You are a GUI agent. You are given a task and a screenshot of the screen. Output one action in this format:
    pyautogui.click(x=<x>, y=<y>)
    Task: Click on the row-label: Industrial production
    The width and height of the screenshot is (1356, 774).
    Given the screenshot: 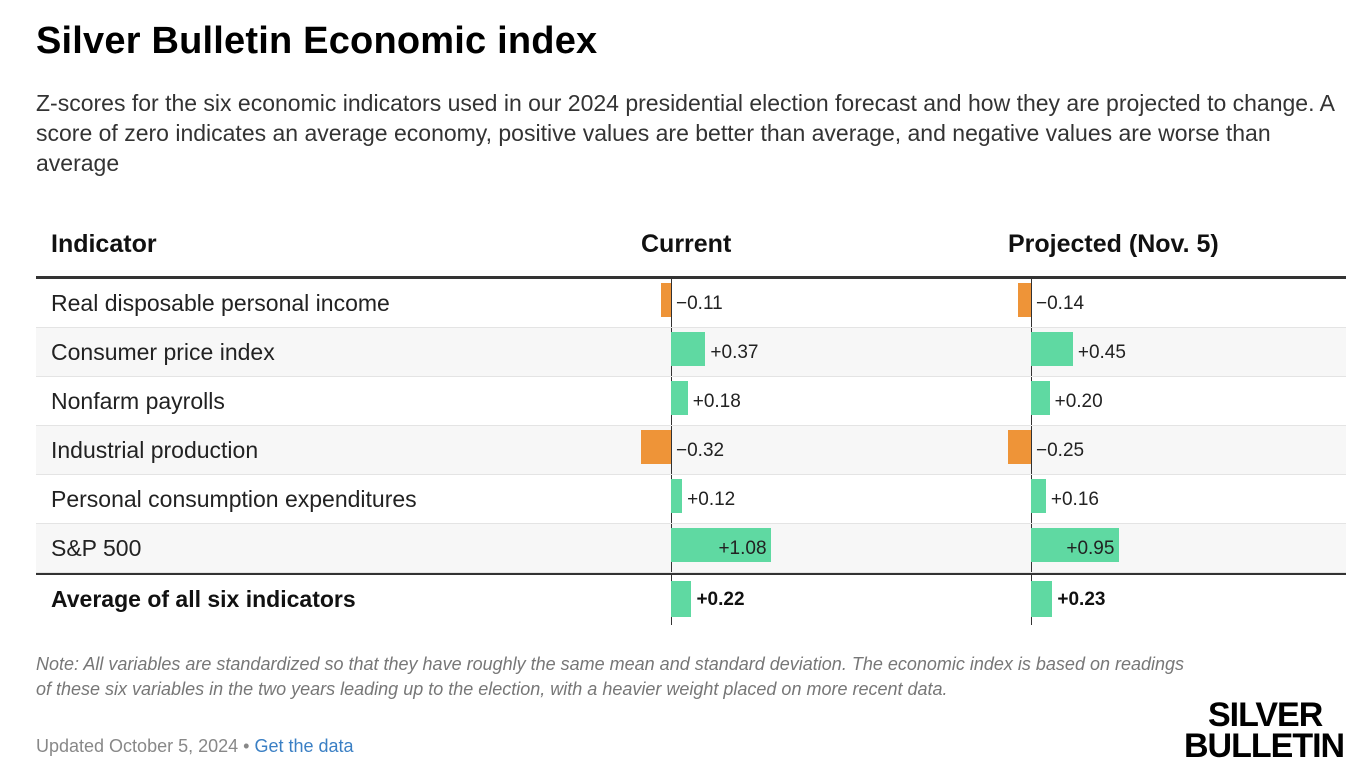 What is the action you would take?
    pyautogui.click(x=155, y=450)
    